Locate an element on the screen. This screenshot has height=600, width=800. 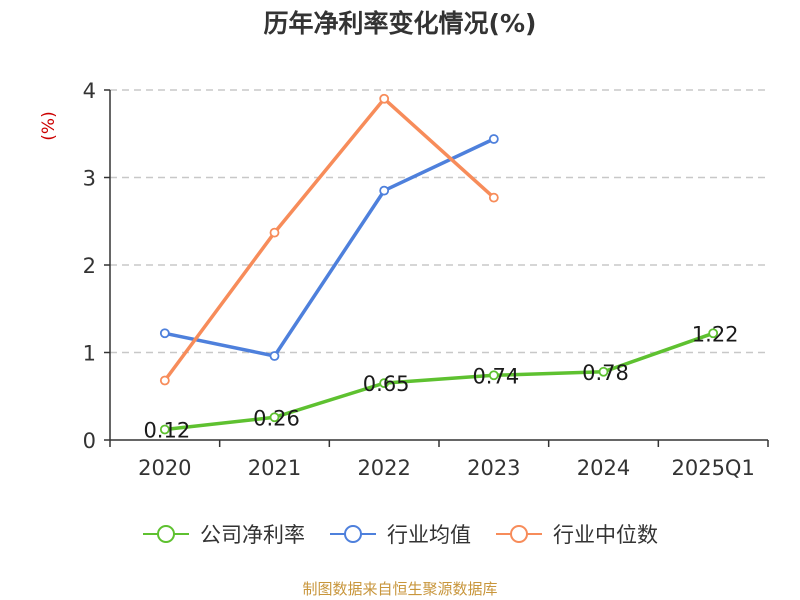
data-label: 0.74 is located at coordinates (495, 376).